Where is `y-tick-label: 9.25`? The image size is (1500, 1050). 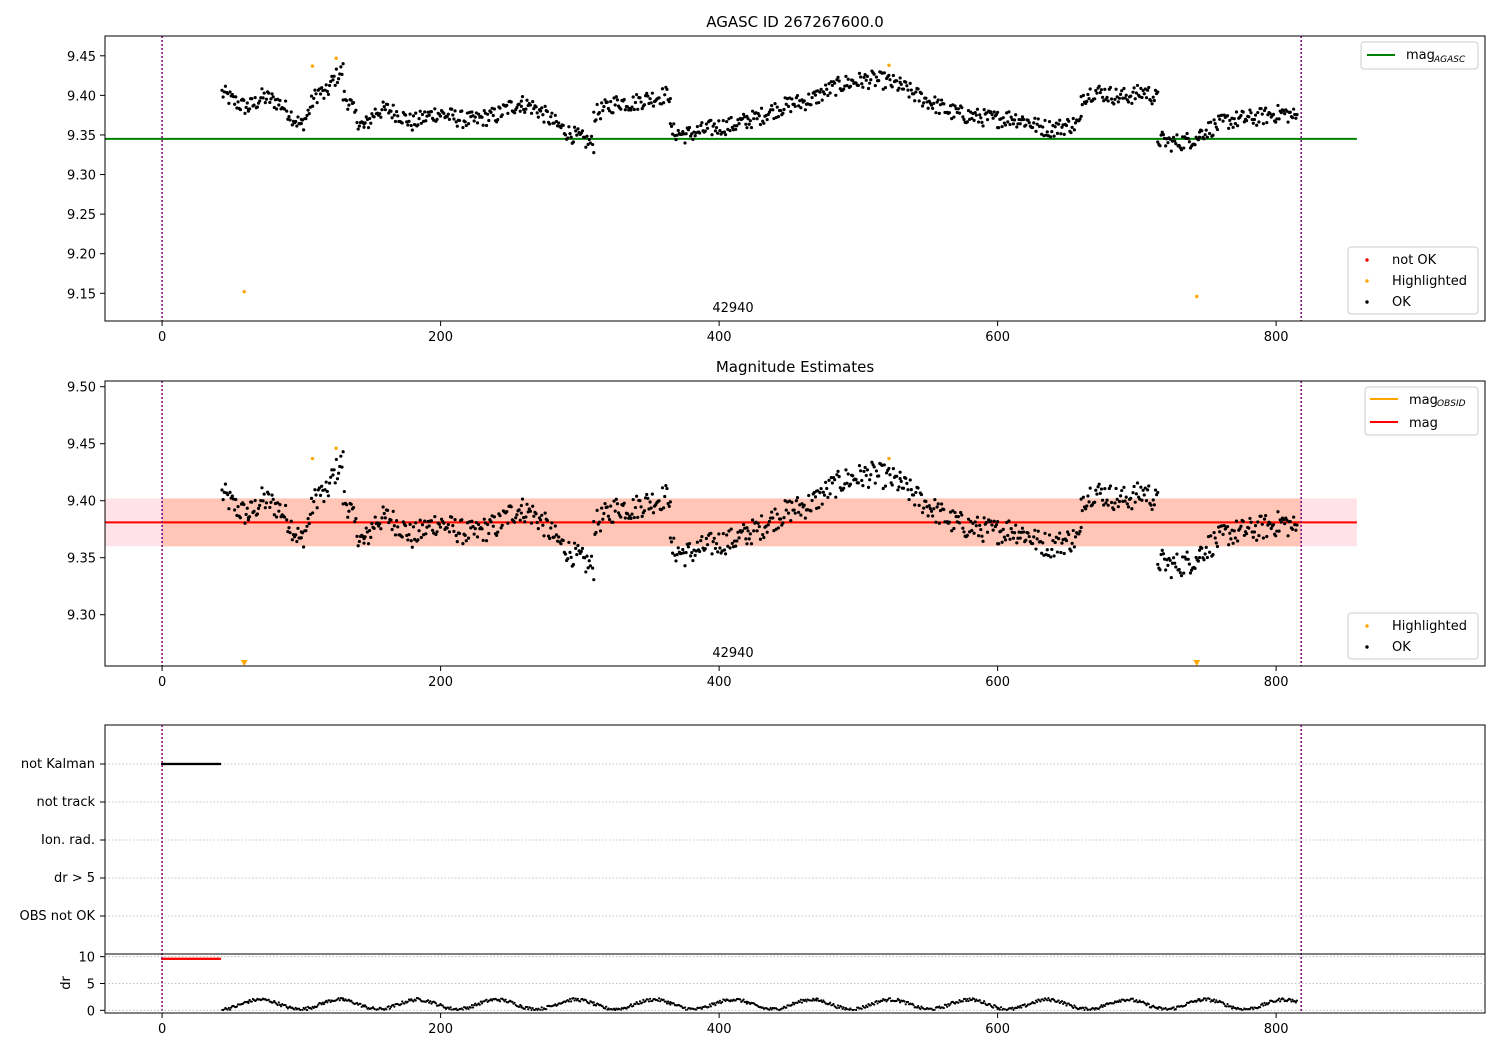 y-tick-label: 9.25 is located at coordinates (81, 215).